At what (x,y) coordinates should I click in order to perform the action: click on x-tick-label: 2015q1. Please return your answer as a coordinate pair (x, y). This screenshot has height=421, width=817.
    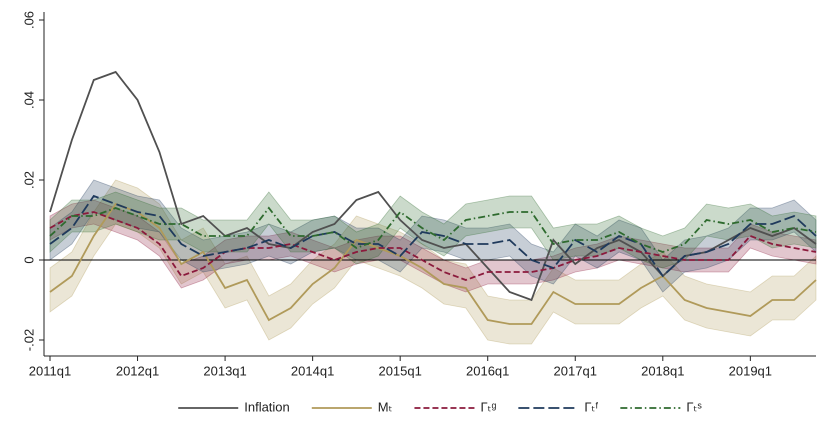
    Looking at the image, I should click on (399, 370).